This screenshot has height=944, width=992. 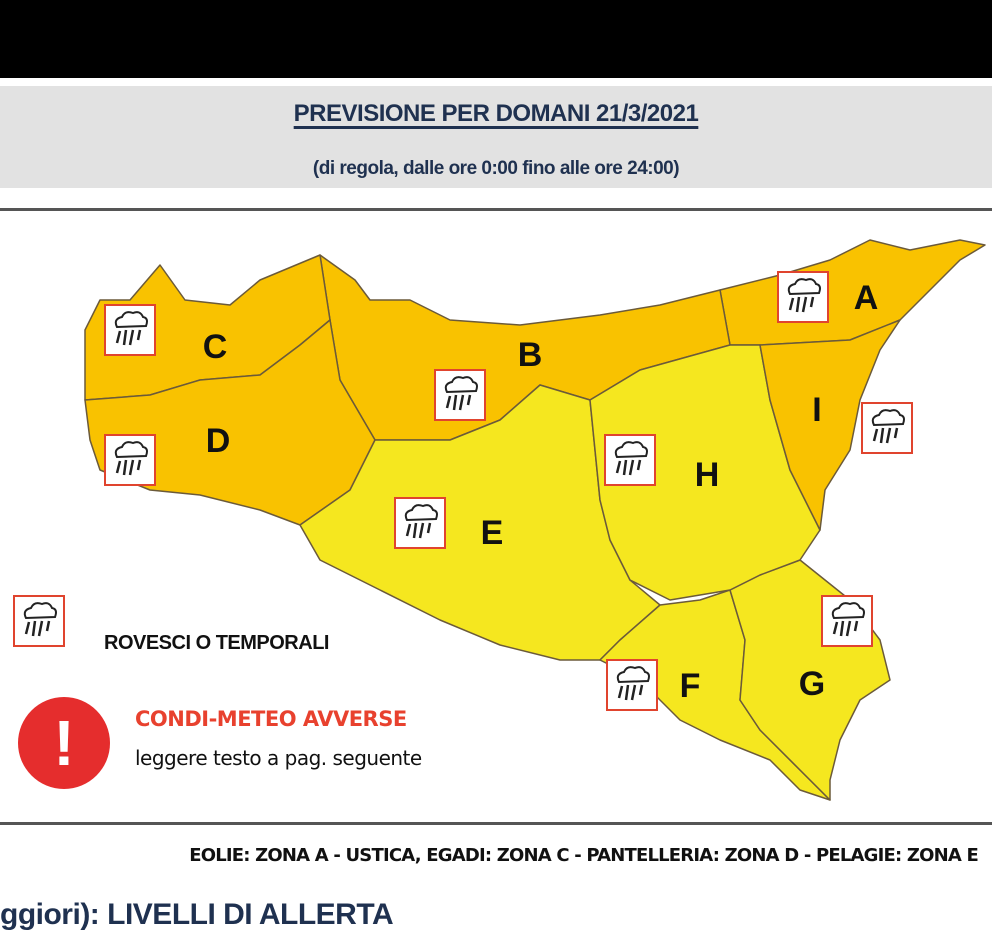 I want to click on top-black-bar, so click(x=496, y=39).